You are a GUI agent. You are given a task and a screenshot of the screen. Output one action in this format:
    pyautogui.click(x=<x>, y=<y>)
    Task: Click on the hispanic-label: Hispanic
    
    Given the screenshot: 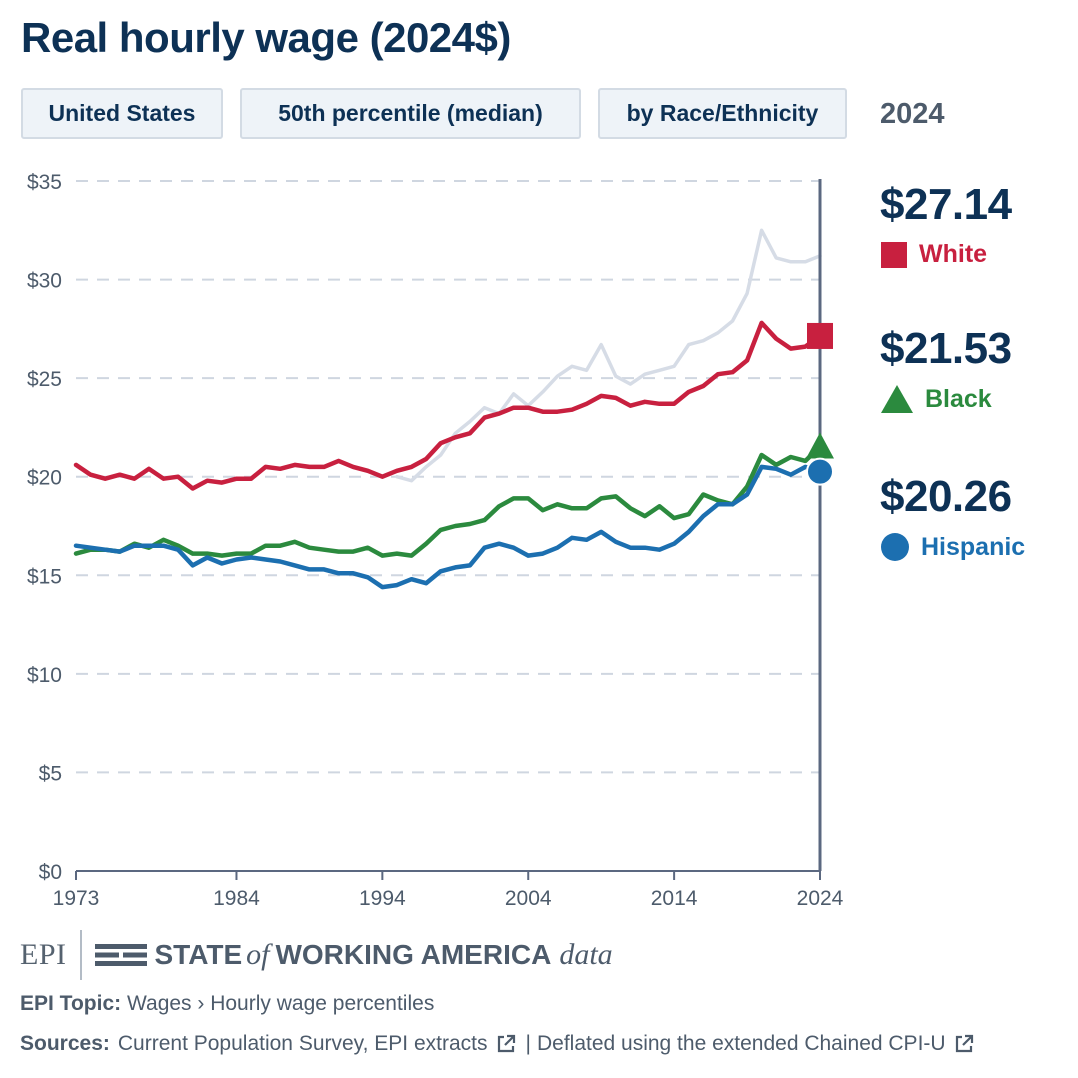 What is the action you would take?
    pyautogui.click(x=973, y=546)
    